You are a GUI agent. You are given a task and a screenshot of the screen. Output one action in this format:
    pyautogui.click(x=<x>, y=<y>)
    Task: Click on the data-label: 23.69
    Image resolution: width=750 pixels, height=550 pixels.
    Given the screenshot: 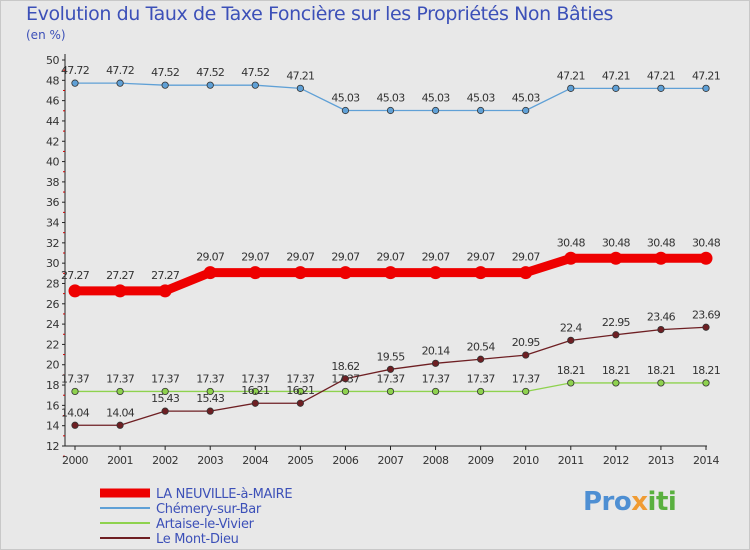 What is the action you would take?
    pyautogui.click(x=706, y=314)
    